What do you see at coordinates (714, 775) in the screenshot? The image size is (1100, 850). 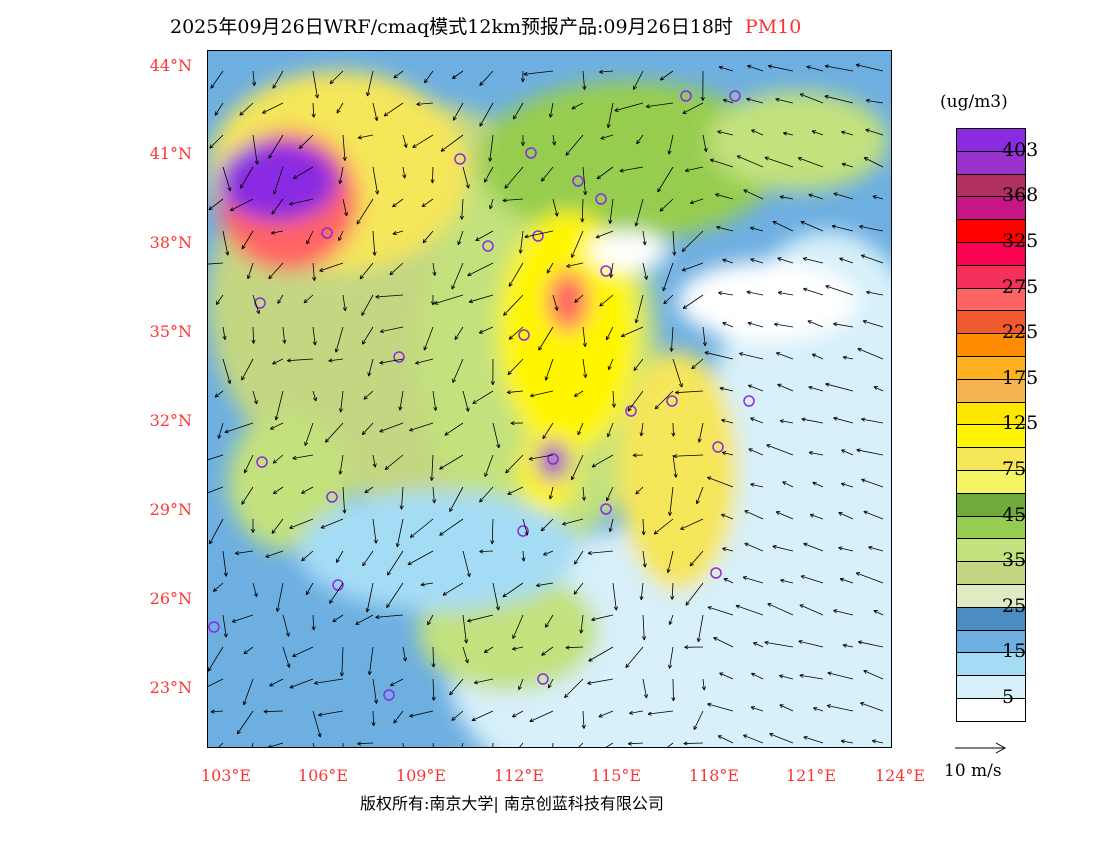 I see `lon-label: 118°E` at bounding box center [714, 775].